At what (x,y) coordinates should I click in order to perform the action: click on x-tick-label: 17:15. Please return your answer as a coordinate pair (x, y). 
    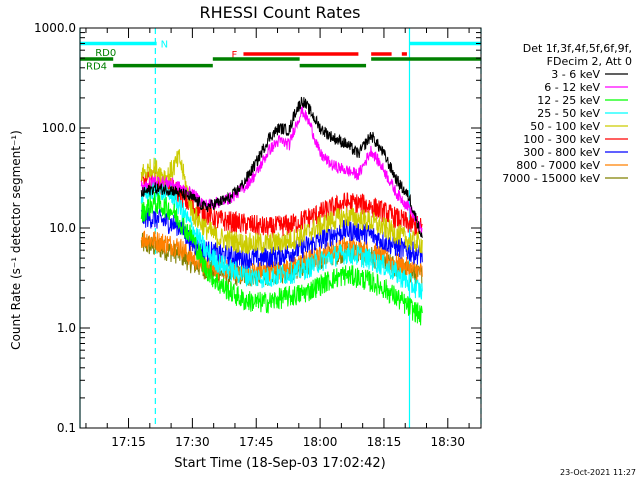
    Looking at the image, I should click on (128, 442).